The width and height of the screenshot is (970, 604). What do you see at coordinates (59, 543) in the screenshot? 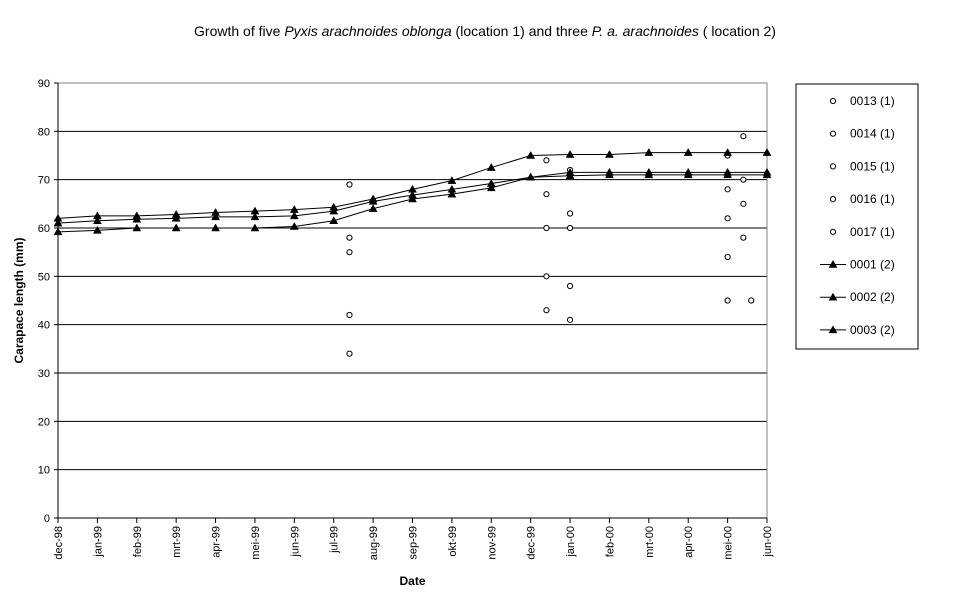
I see `x-tick-label: dec-98` at bounding box center [59, 543].